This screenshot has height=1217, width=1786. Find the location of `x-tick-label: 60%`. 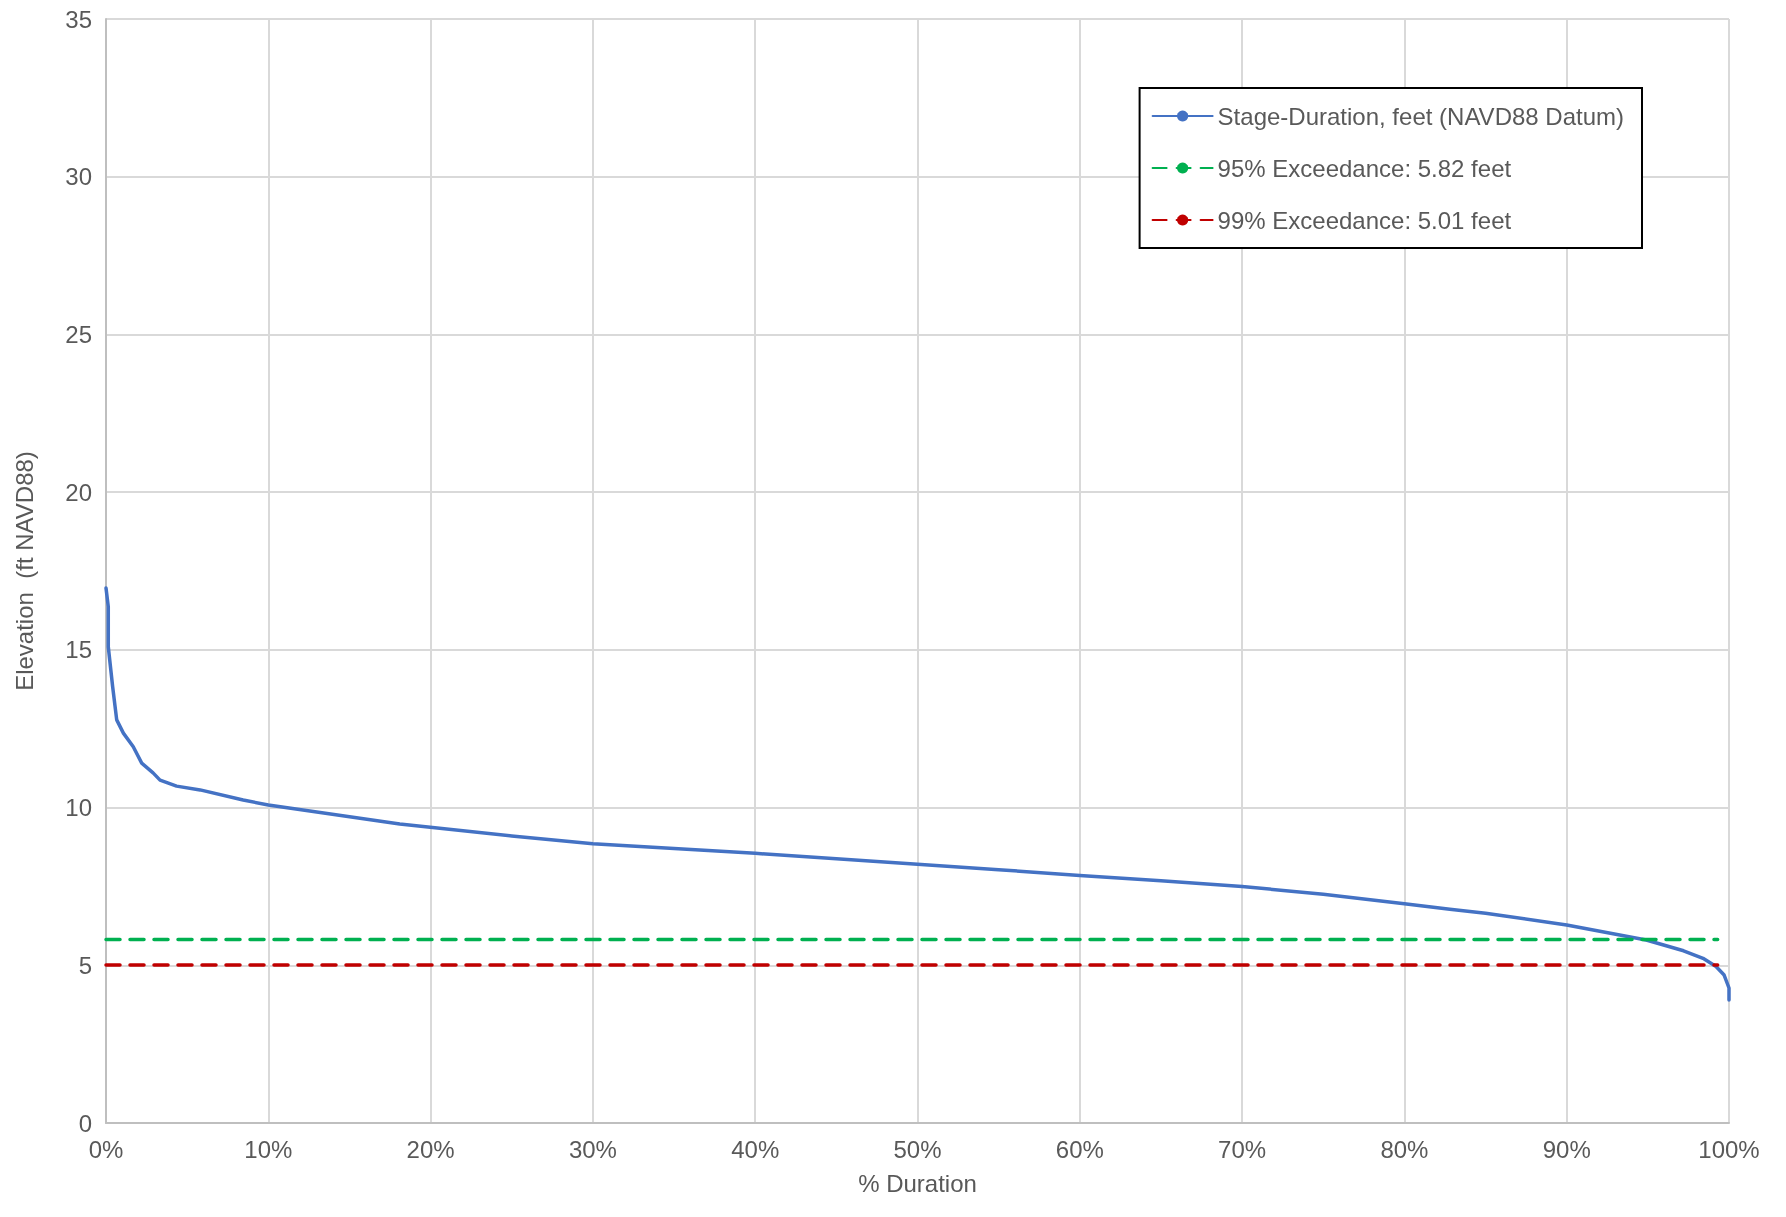

x-tick-label: 60% is located at coordinates (1079, 1149).